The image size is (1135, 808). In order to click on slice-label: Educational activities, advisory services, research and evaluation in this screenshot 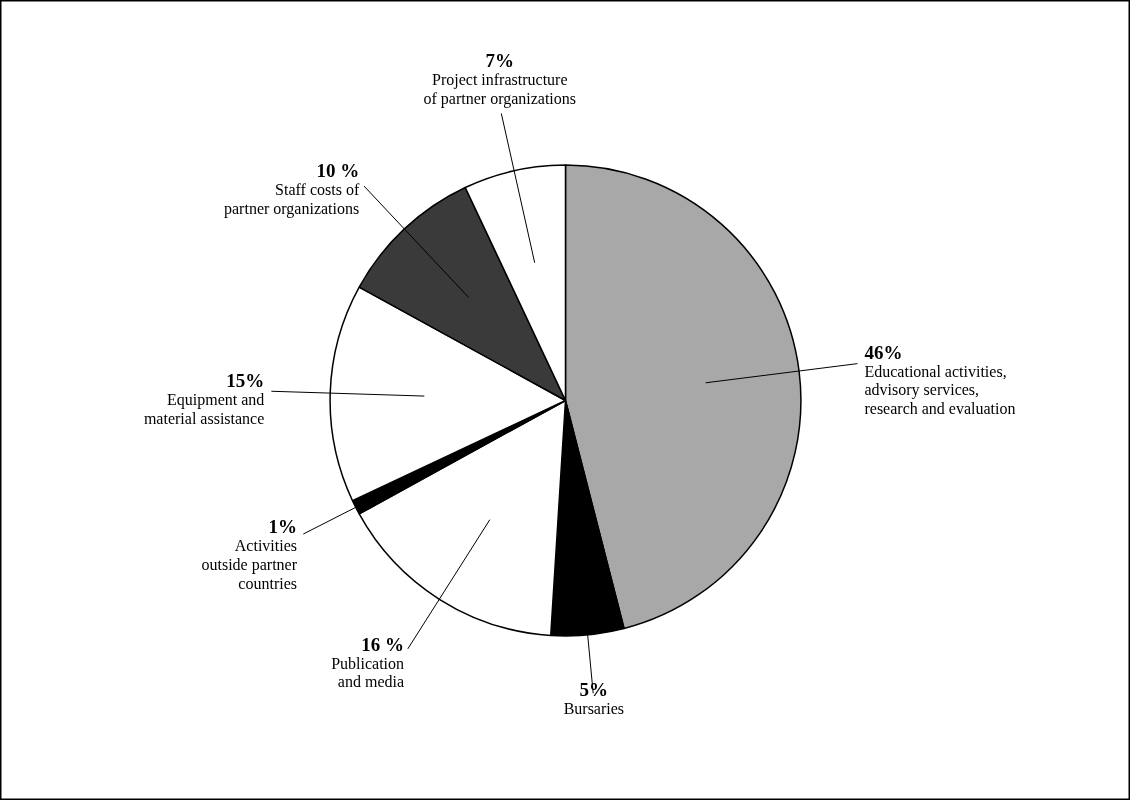, I will do `click(940, 390)`.